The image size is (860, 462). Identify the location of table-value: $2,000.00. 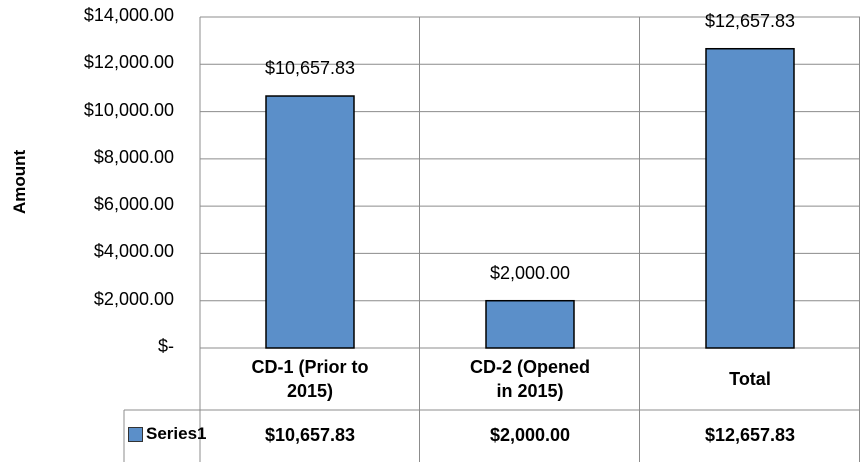
(530, 435).